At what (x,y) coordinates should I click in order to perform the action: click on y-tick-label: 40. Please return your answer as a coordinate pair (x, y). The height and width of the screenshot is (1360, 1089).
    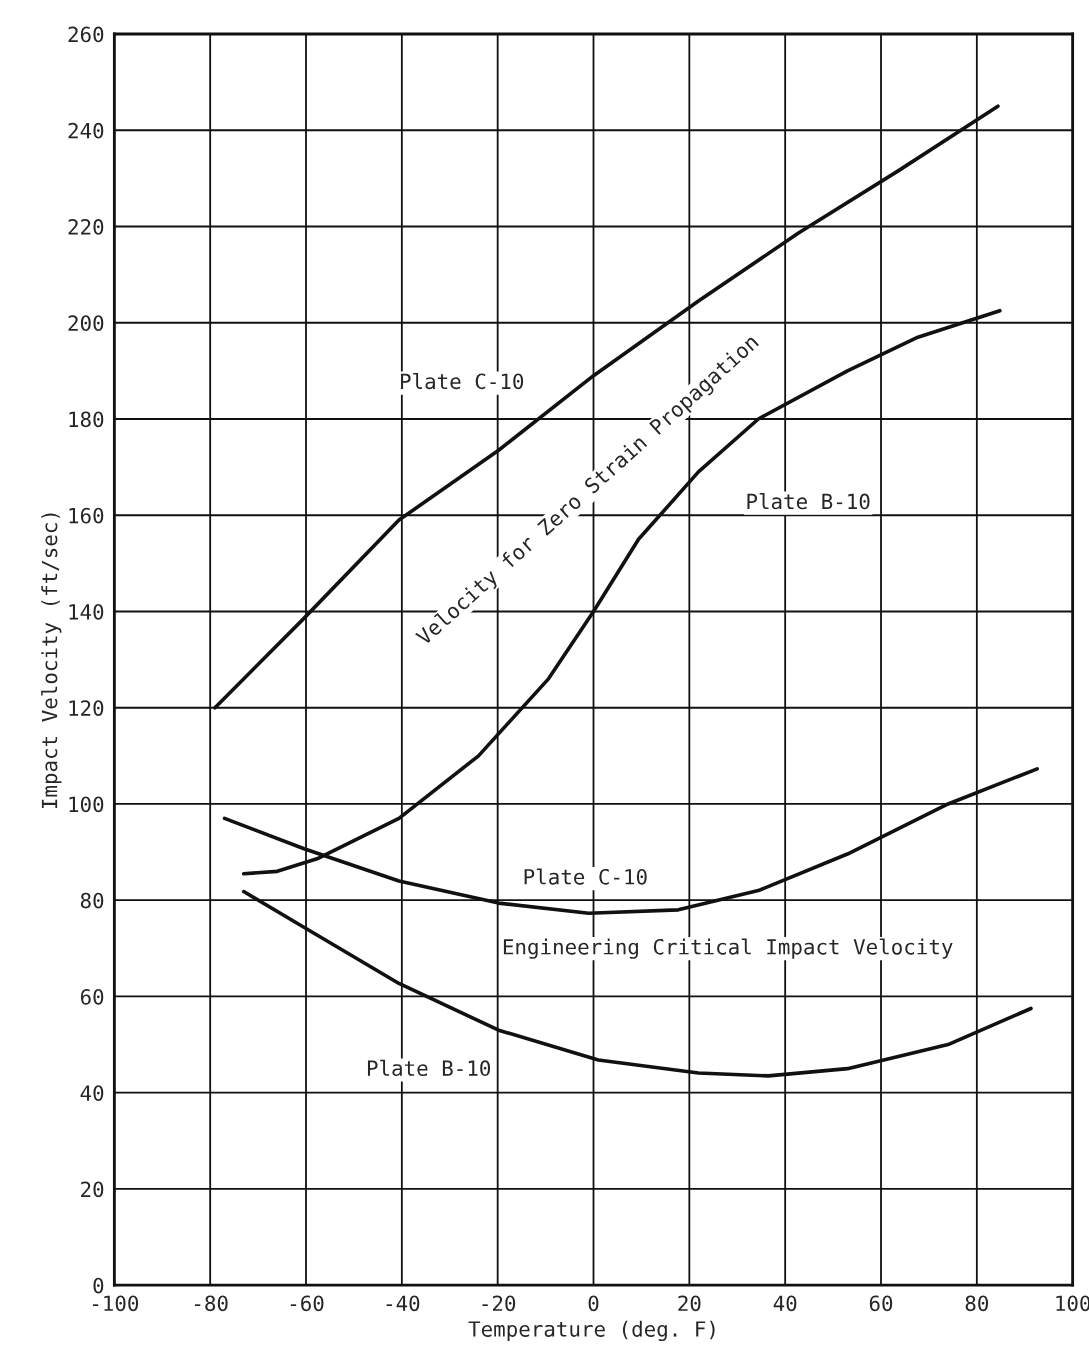
    Looking at the image, I should click on (92, 1093).